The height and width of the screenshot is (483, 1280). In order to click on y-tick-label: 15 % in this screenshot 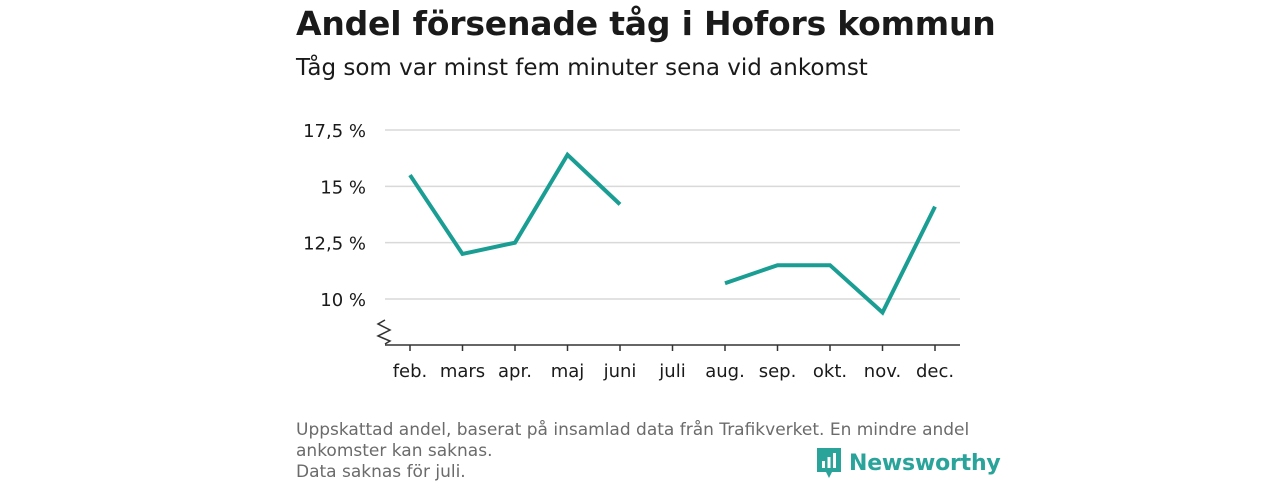, I will do `click(343, 187)`.